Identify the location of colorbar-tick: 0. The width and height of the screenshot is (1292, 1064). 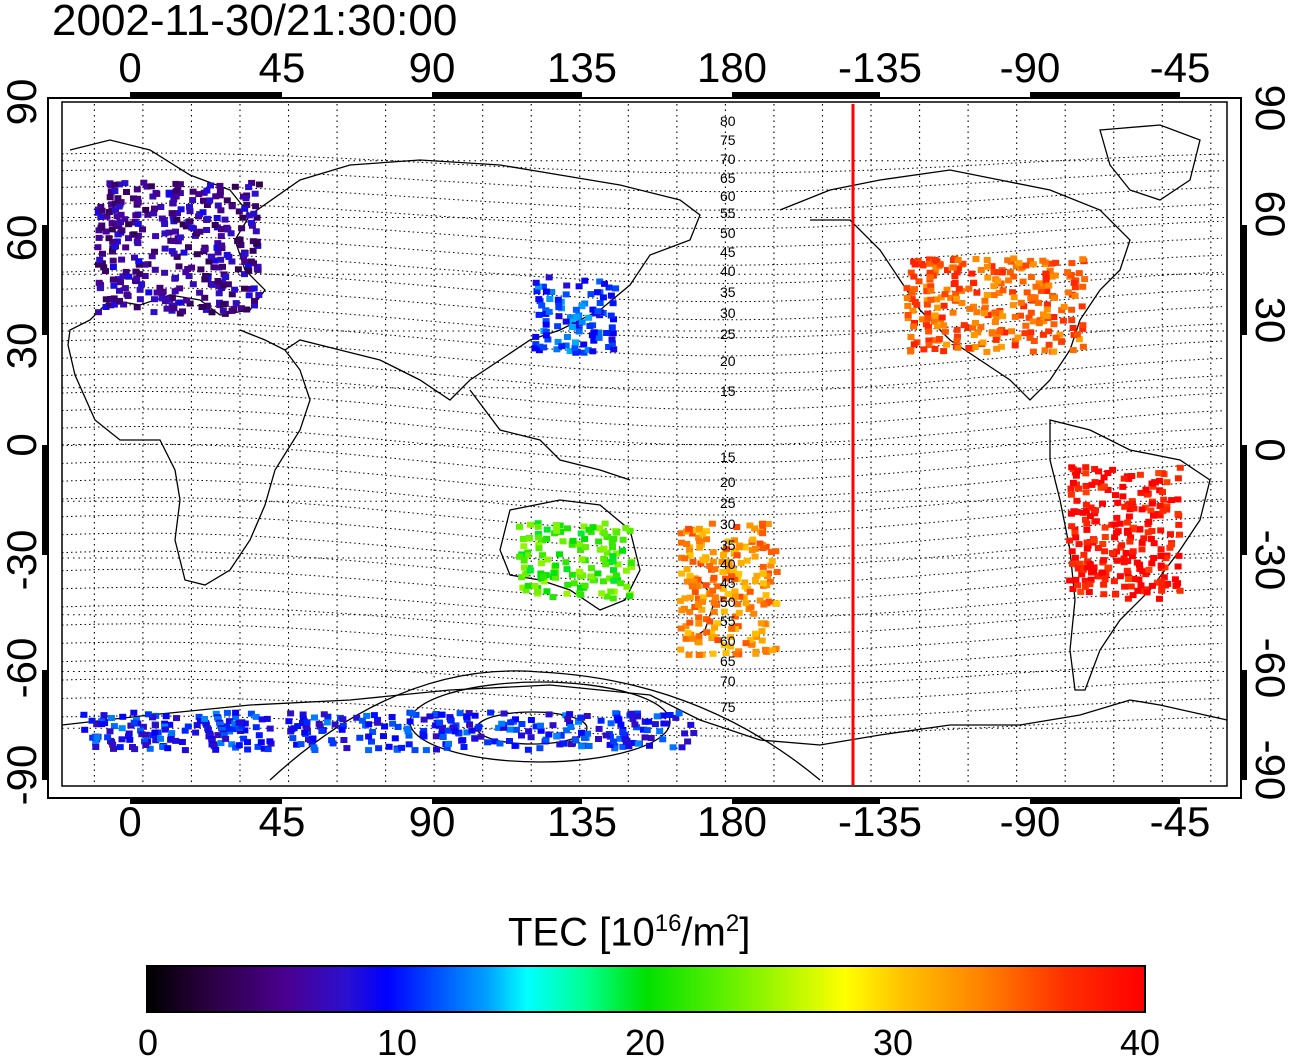
(148, 1042).